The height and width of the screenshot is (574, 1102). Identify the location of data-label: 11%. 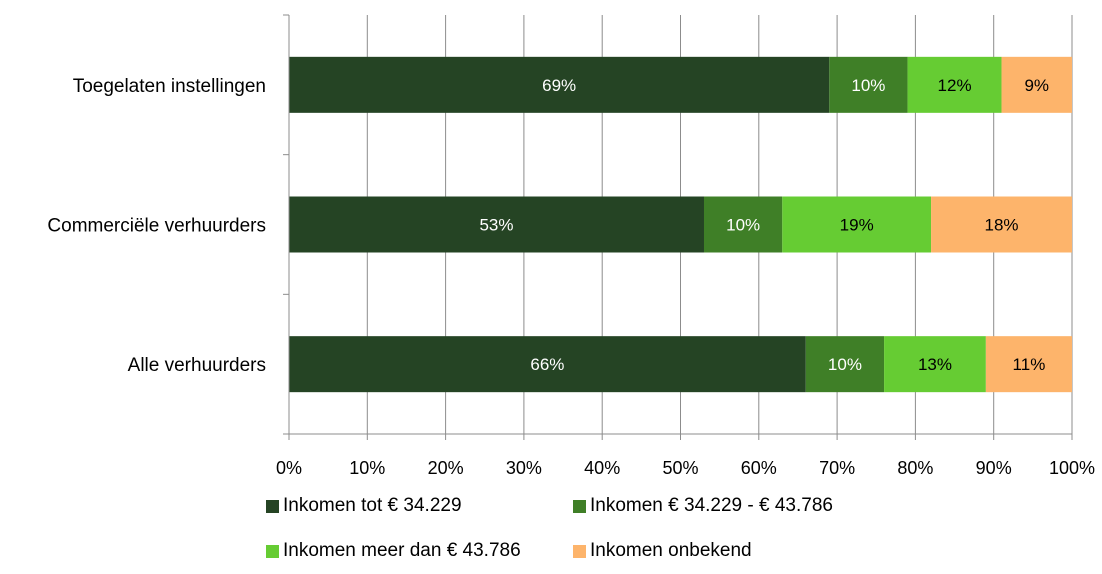
(1029, 364).